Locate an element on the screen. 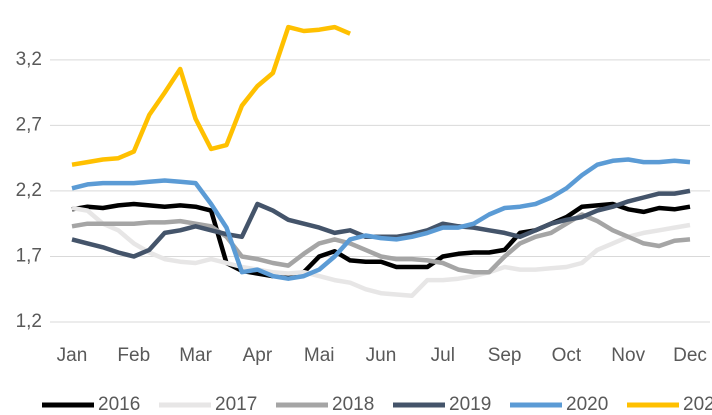  legend-label: 2019 is located at coordinates (470, 404).